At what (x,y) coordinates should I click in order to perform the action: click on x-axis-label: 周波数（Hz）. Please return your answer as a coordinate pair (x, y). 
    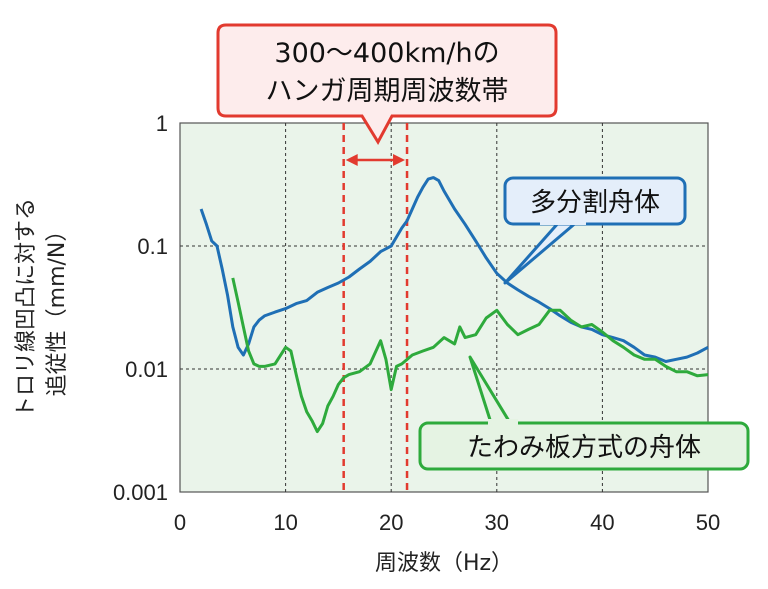
    Looking at the image, I should click on (444, 563).